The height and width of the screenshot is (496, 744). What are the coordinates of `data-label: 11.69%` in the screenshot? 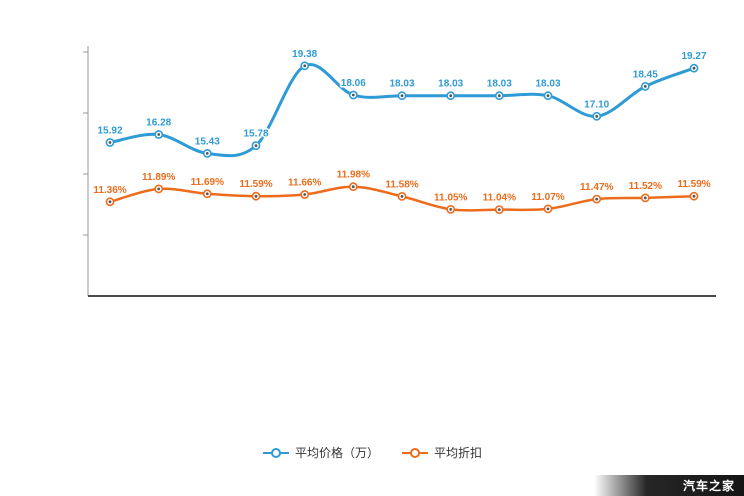 It's located at (207, 182).